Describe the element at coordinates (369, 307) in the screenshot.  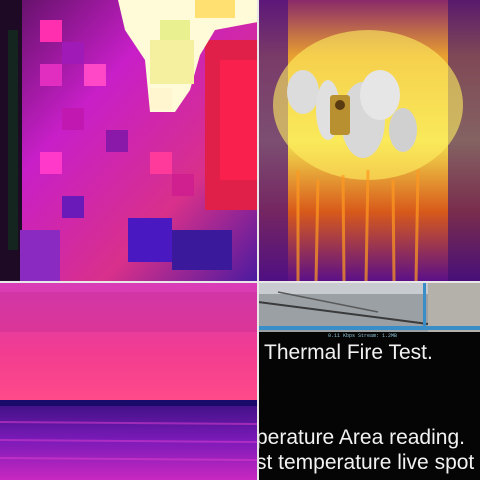
I see `video-screenshot-icon` at that location.